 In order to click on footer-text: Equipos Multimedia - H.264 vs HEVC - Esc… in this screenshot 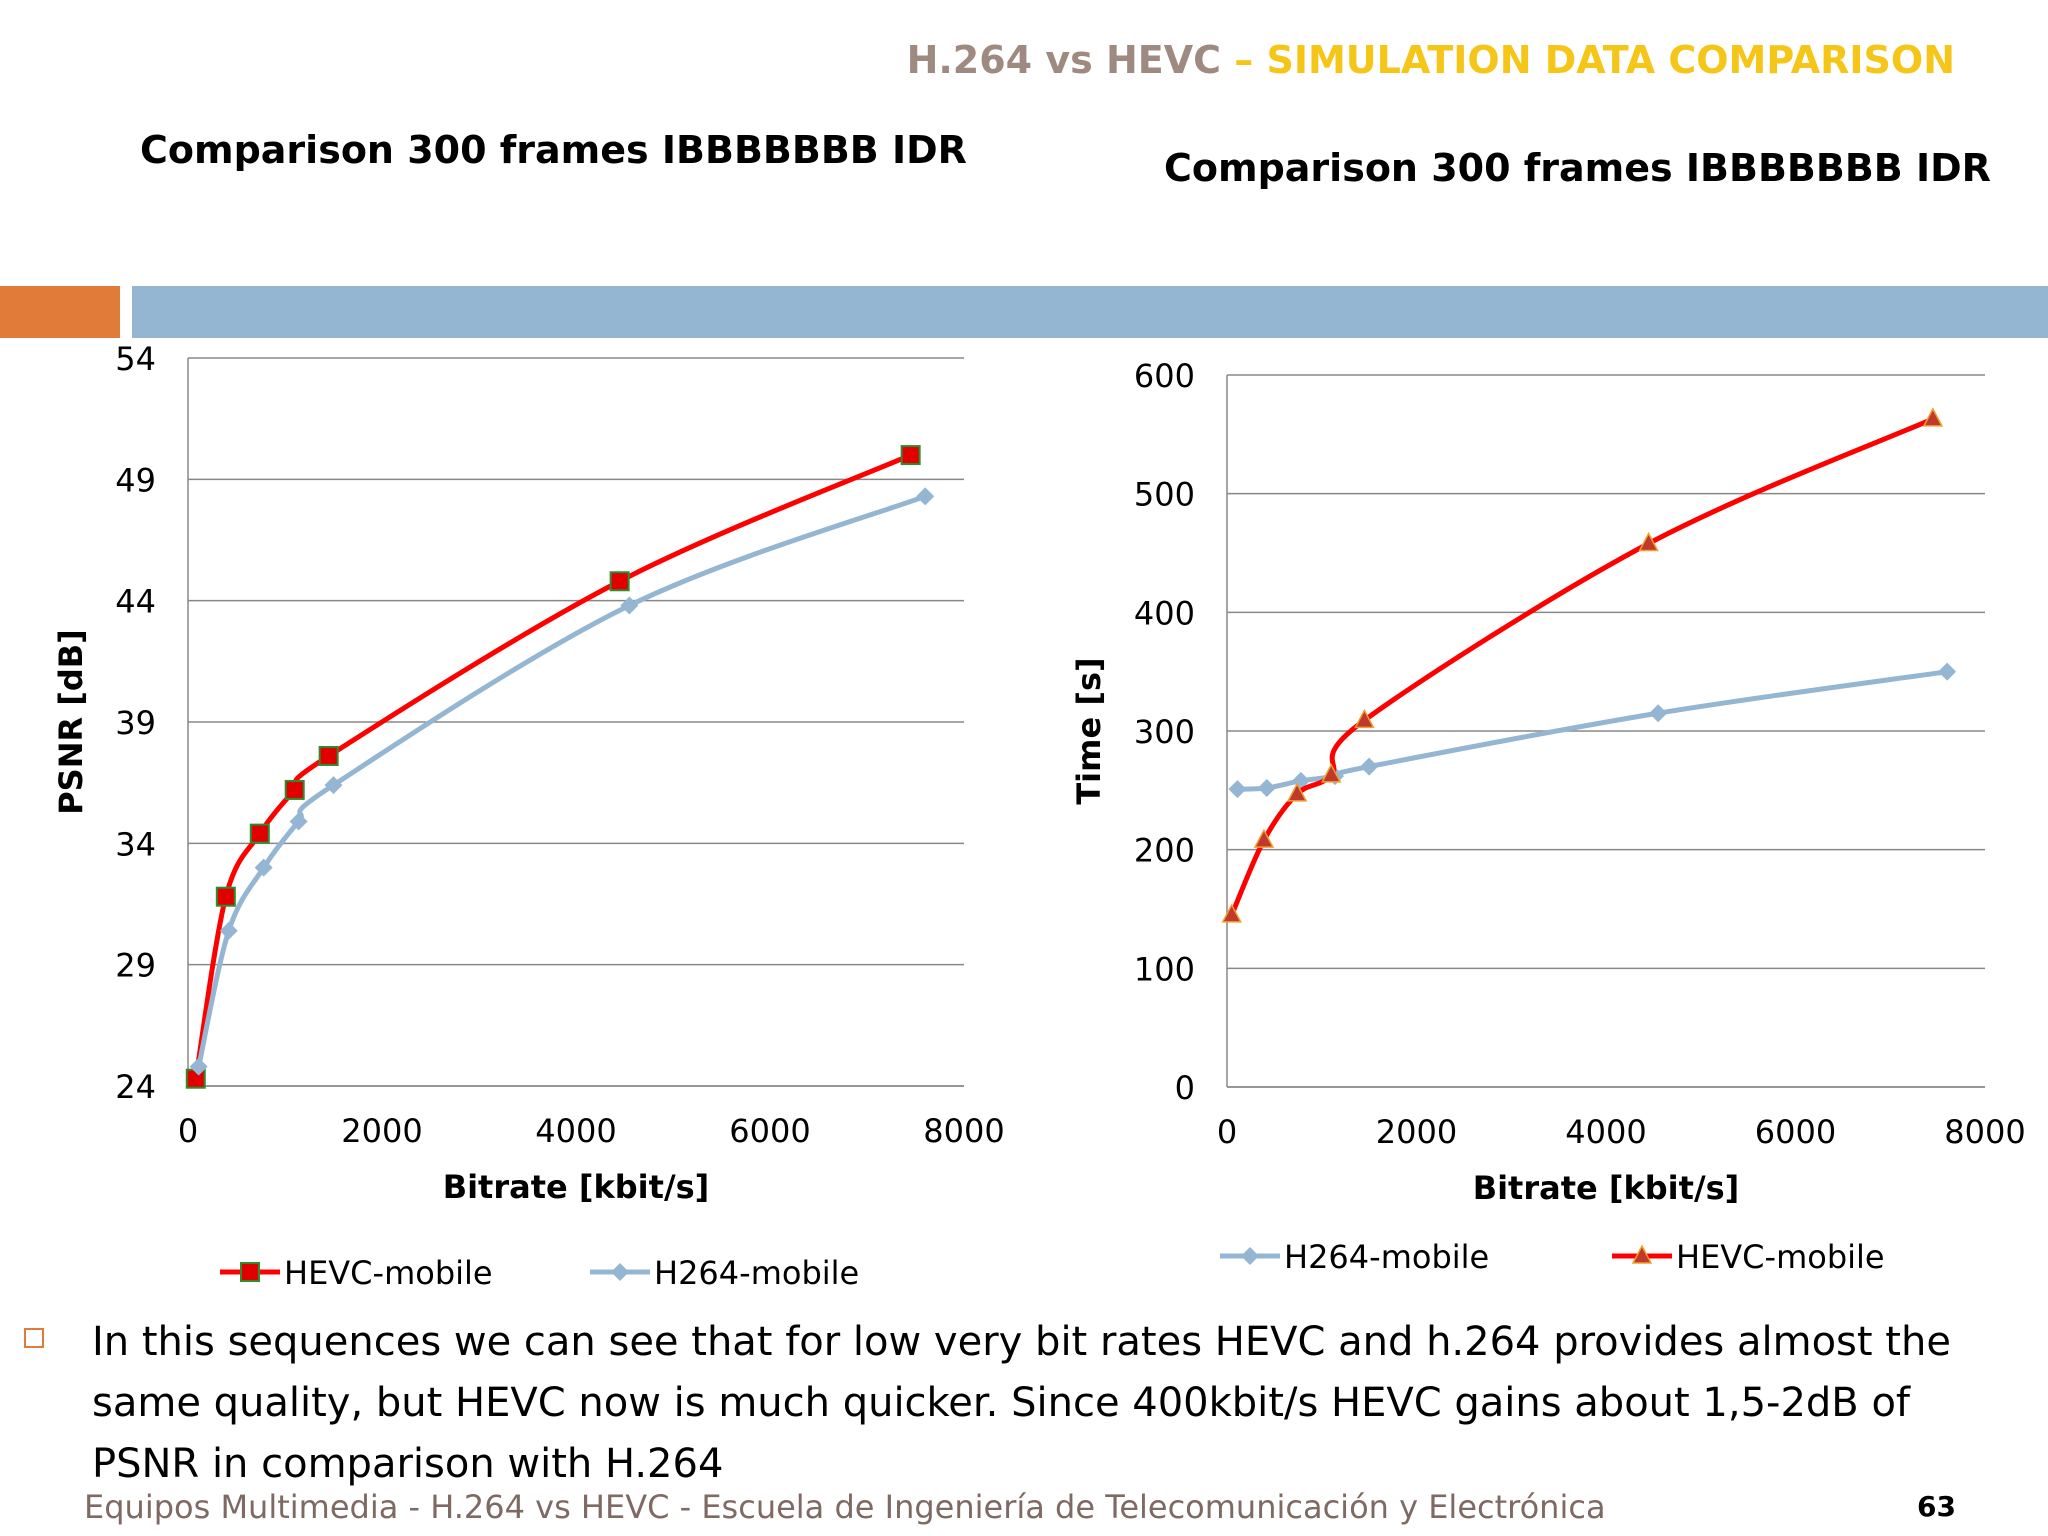, I will do `click(845, 1507)`.